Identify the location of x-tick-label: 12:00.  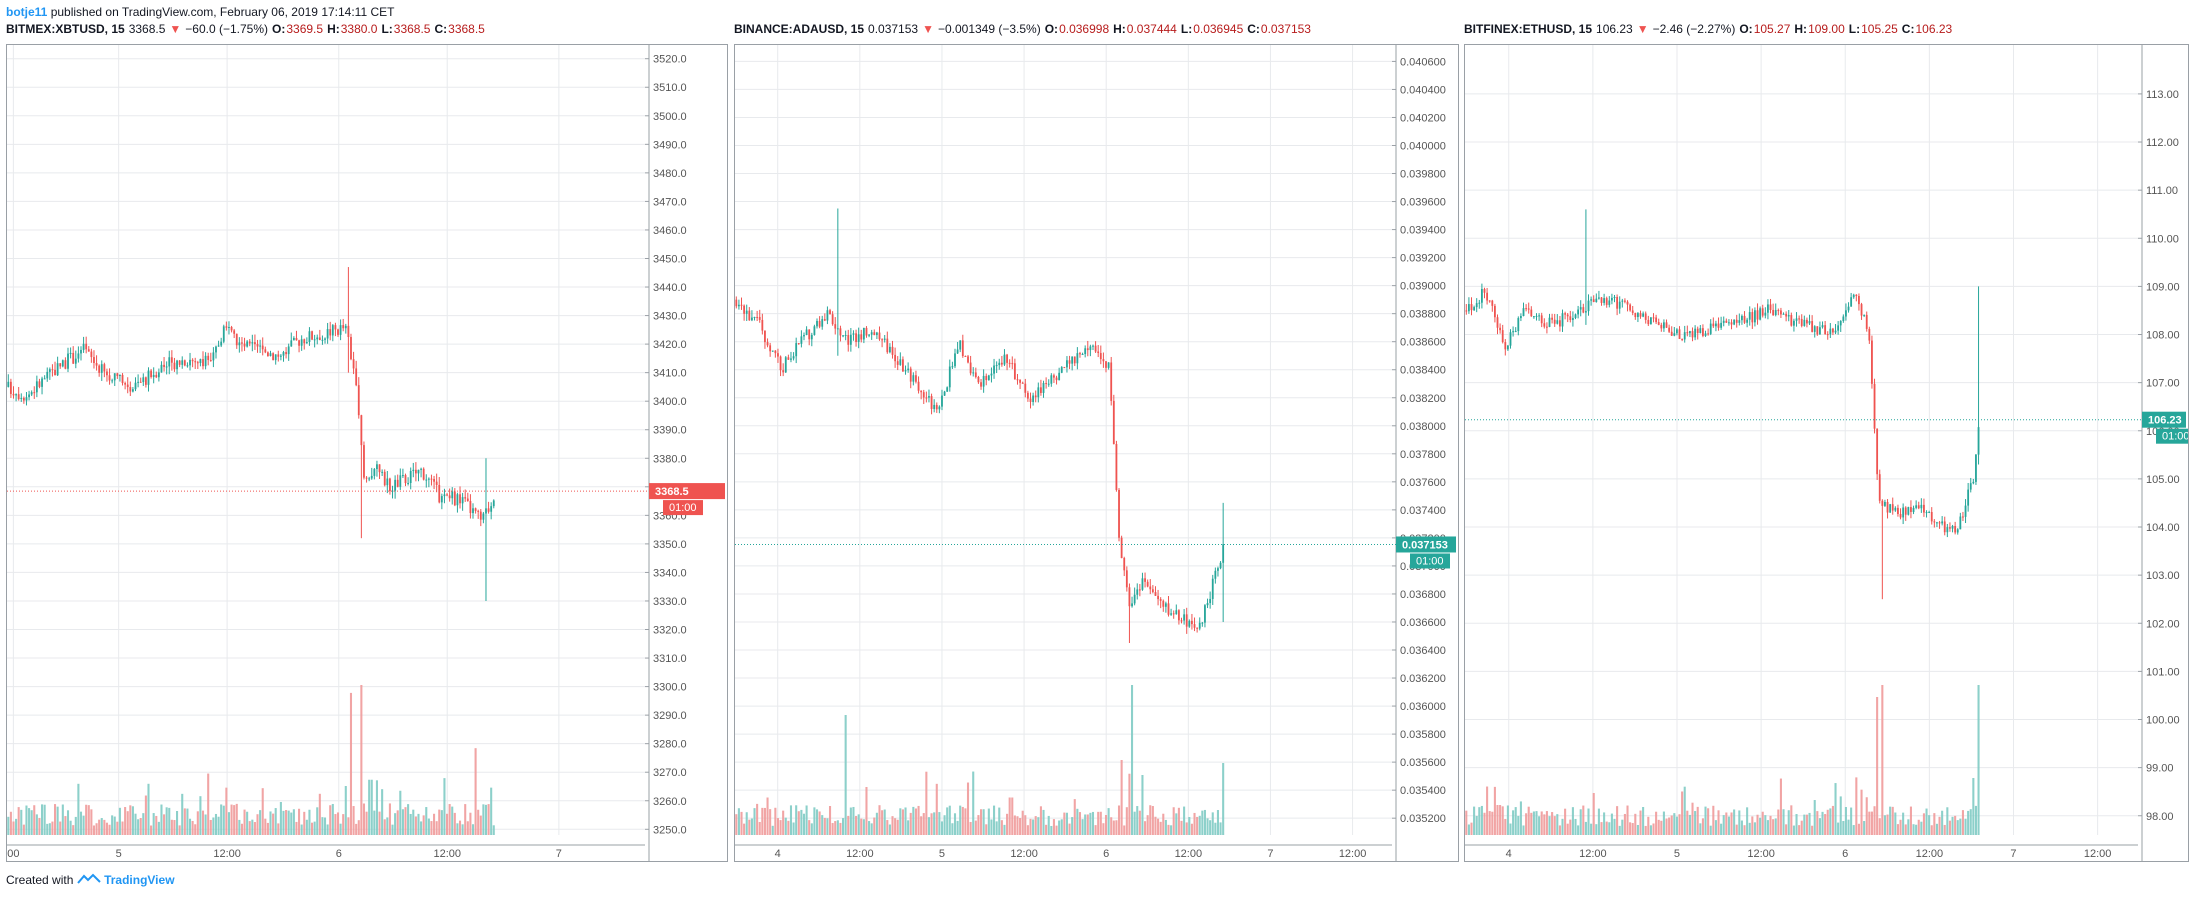
(447, 854).